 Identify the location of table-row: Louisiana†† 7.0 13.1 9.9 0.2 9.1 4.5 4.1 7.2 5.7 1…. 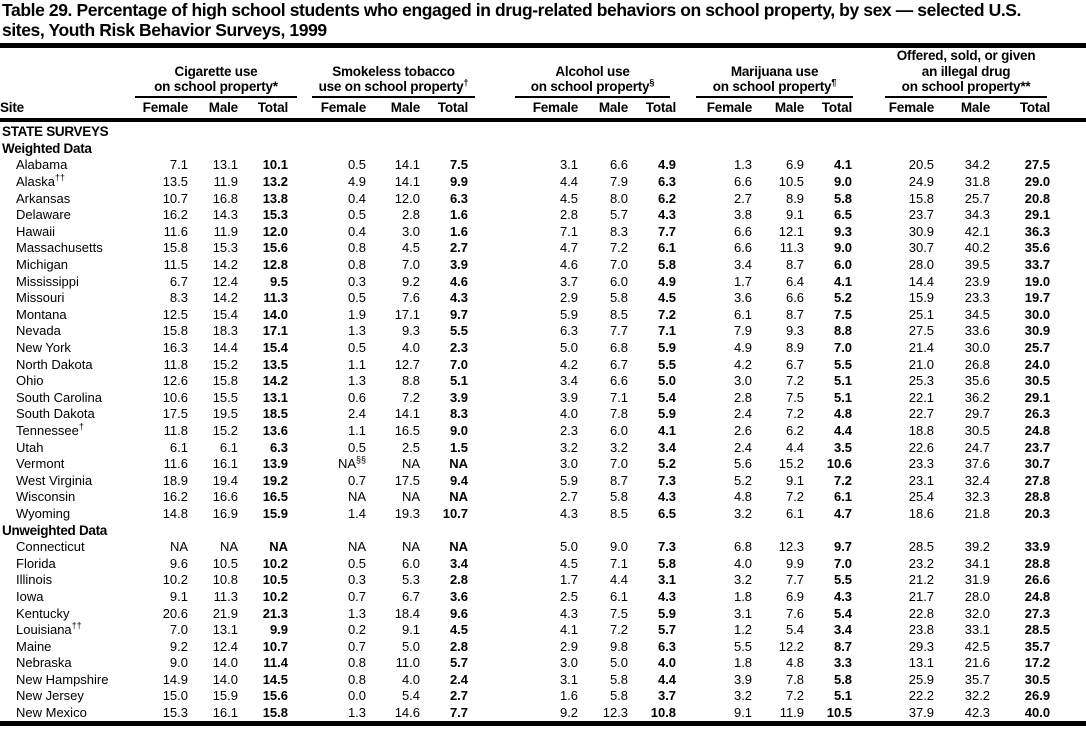
(543, 629).